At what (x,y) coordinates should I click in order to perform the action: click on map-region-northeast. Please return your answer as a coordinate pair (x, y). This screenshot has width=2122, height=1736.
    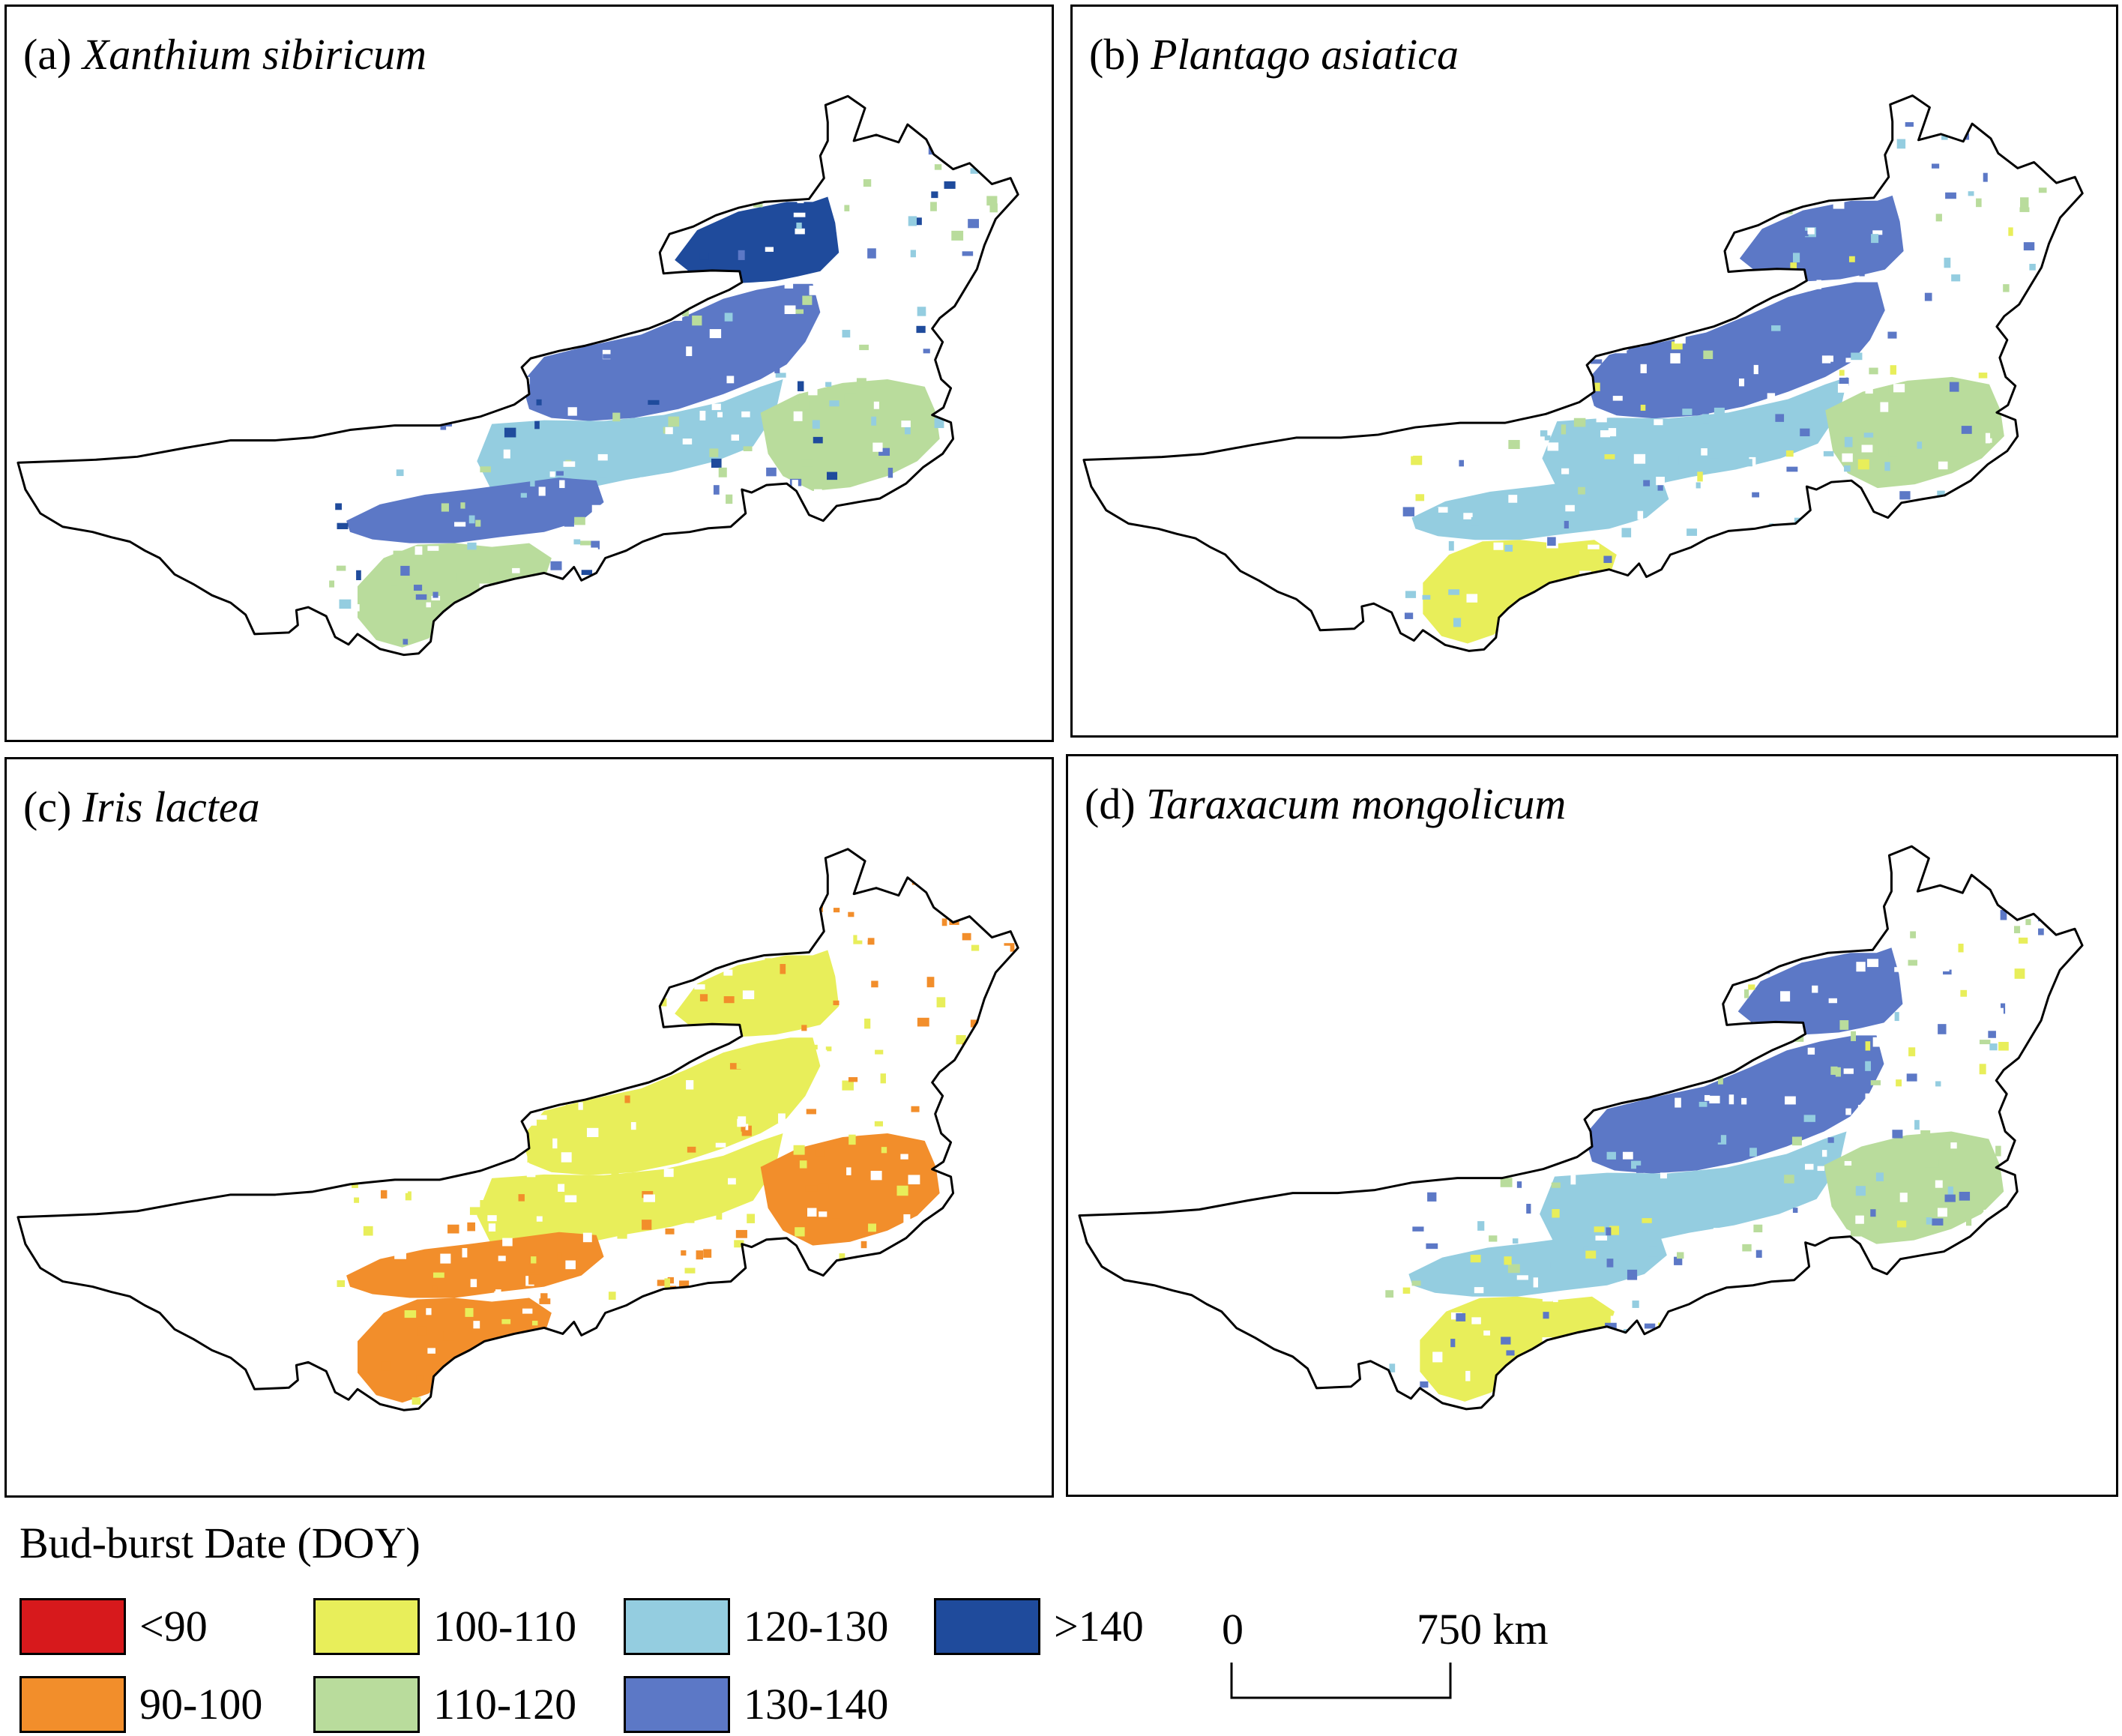
    Looking at the image, I should click on (757, 240).